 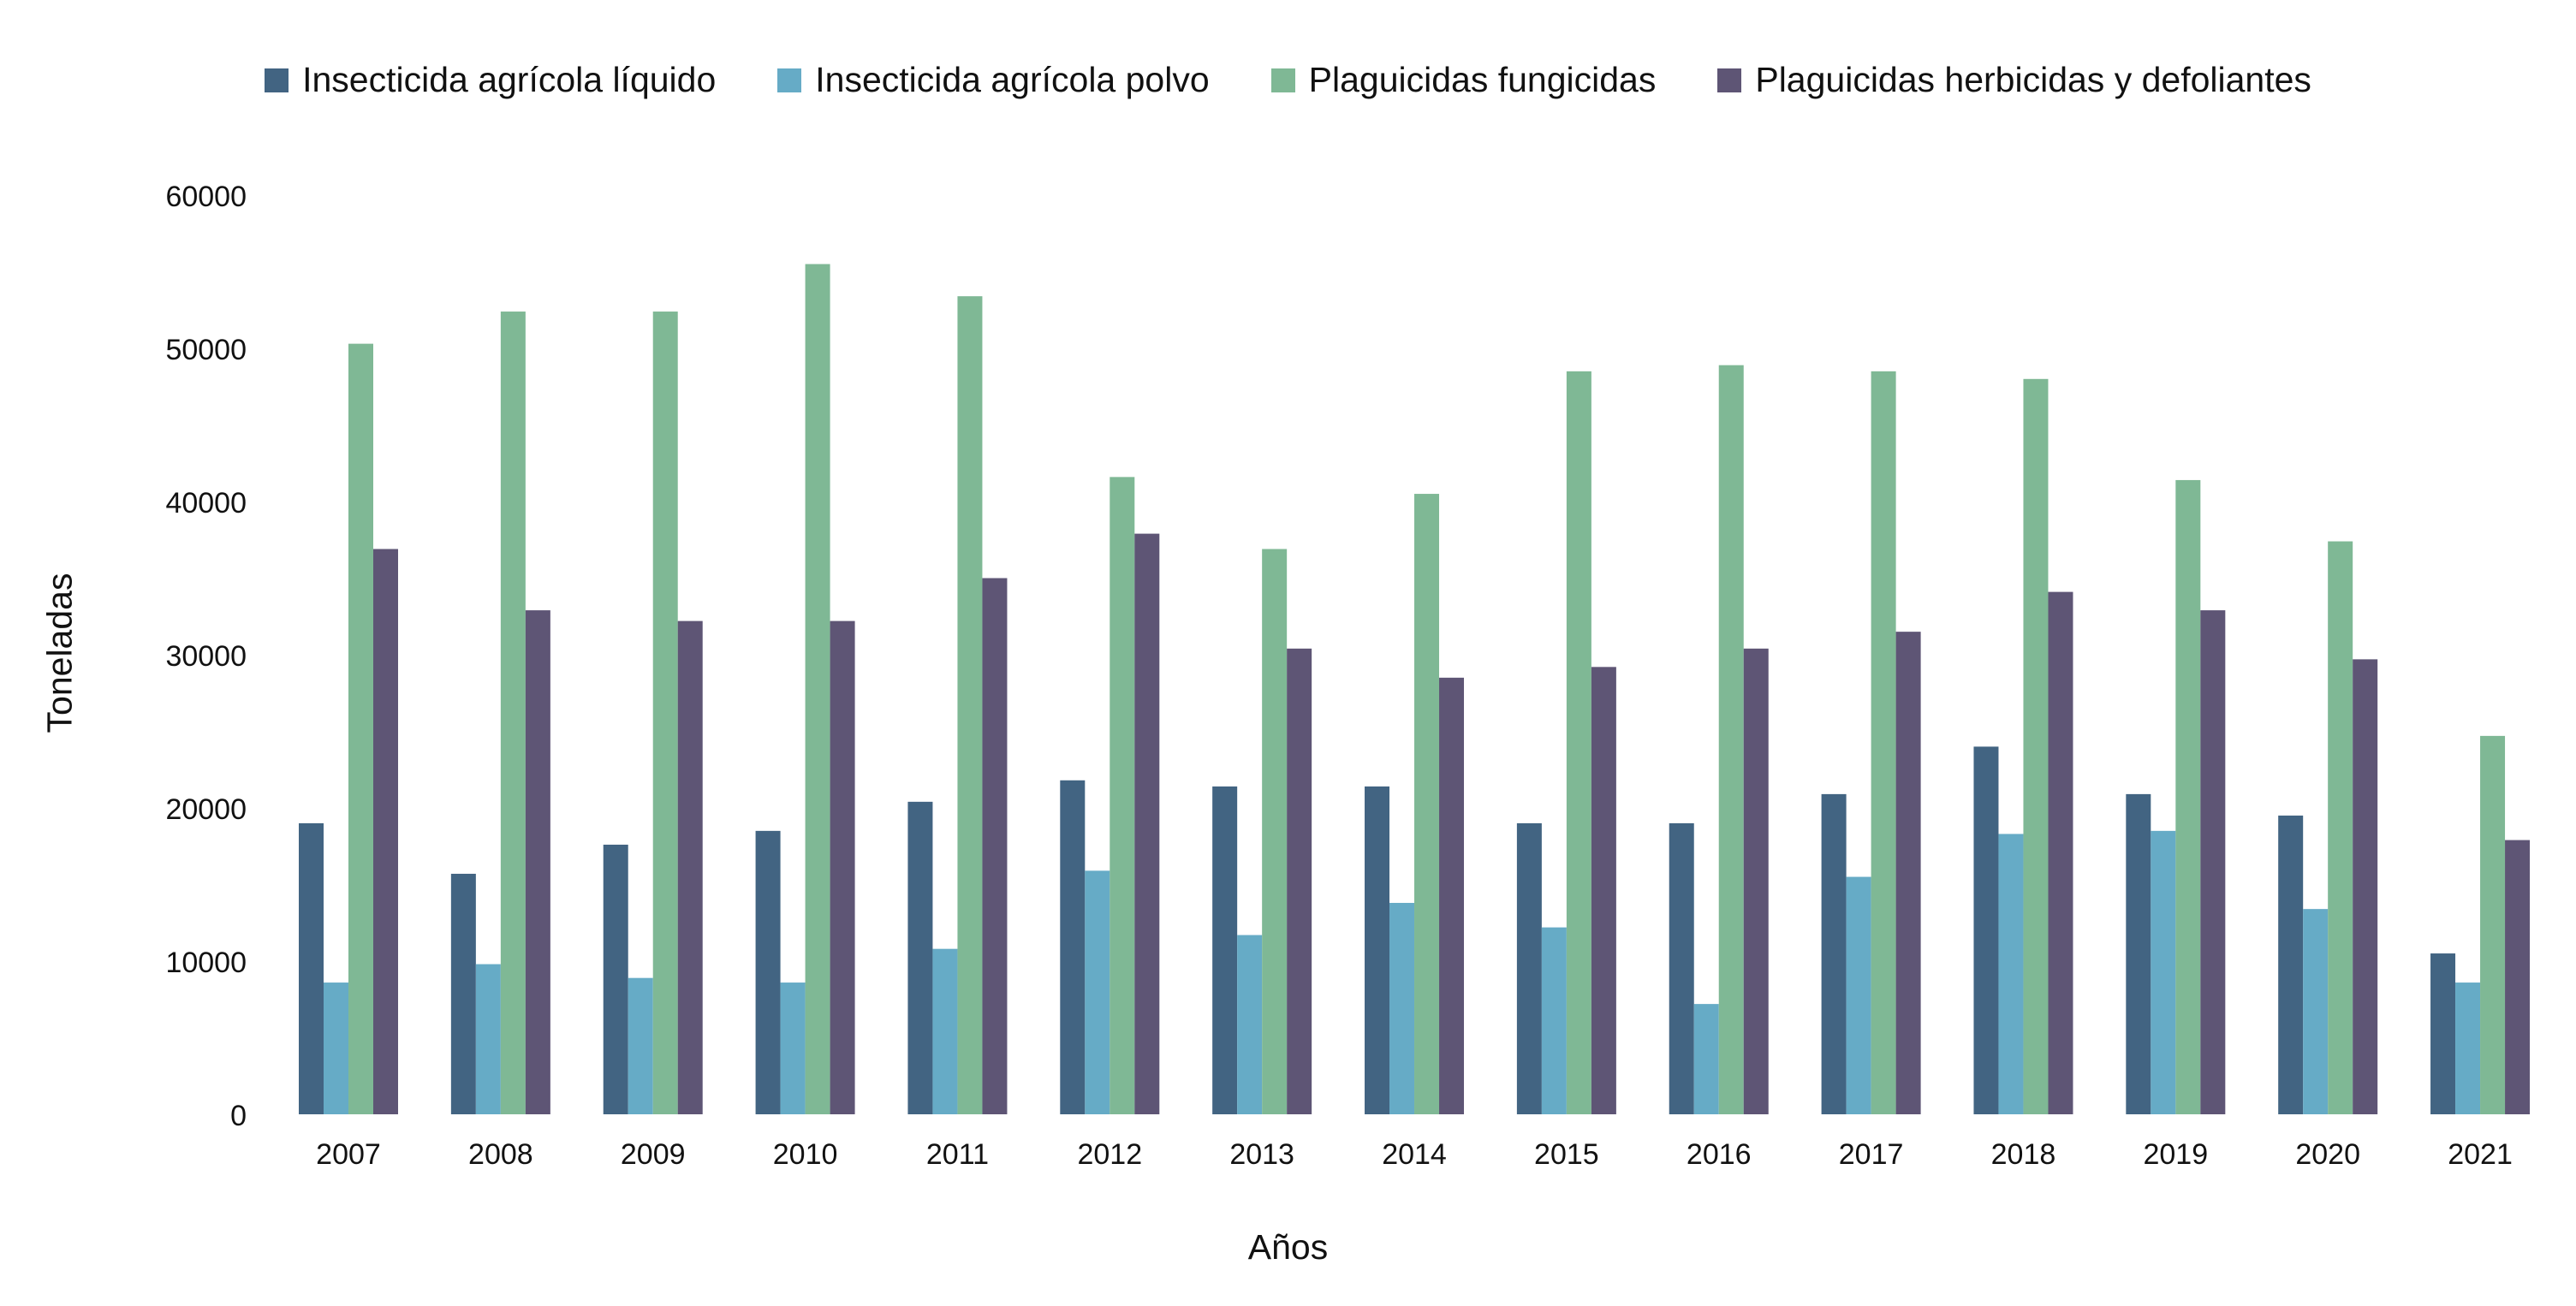 What do you see at coordinates (958, 1154) in the screenshot?
I see `x-tick-label: 2011` at bounding box center [958, 1154].